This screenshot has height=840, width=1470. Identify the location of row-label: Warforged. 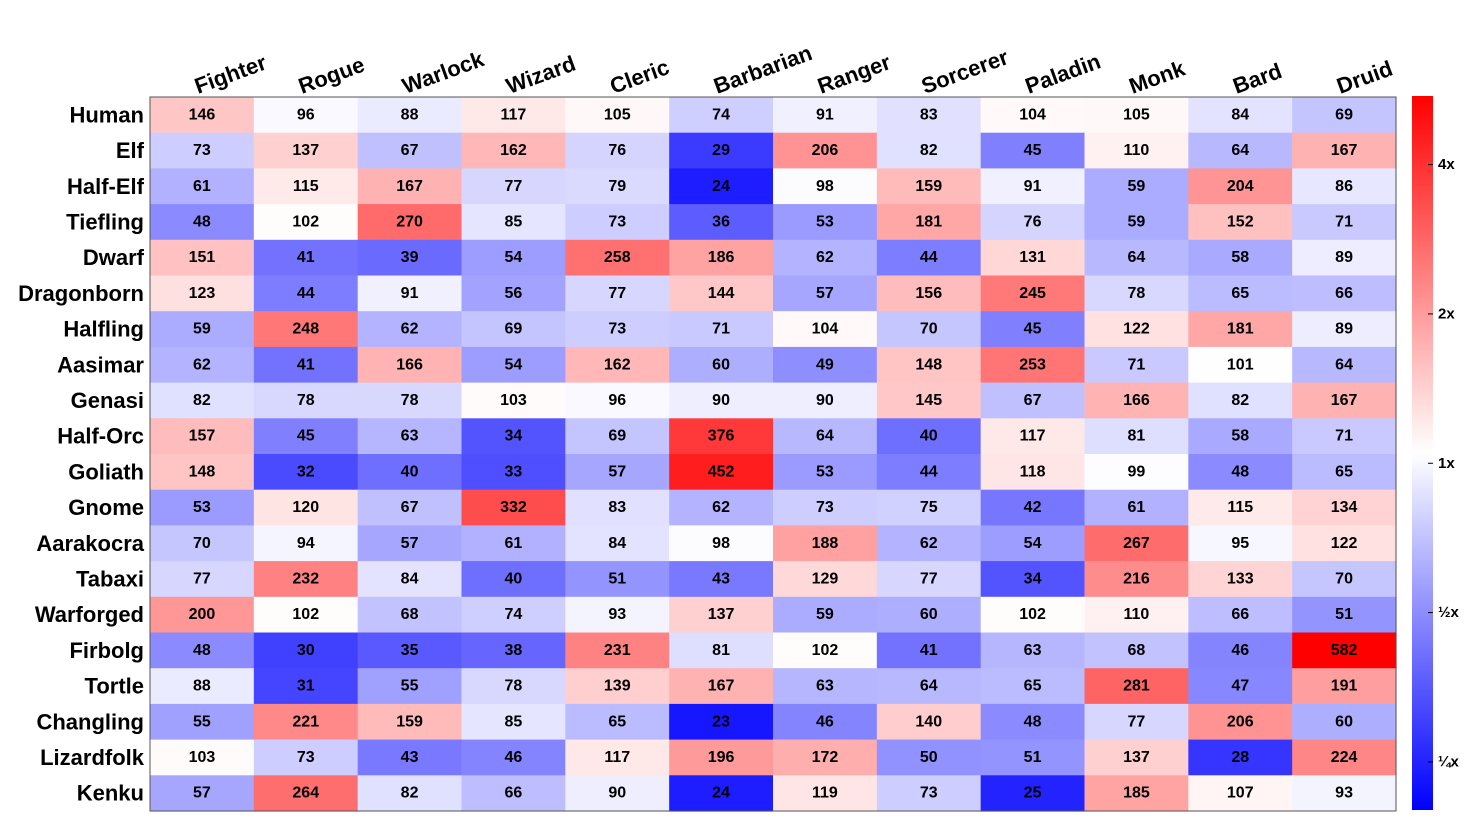
(89, 614).